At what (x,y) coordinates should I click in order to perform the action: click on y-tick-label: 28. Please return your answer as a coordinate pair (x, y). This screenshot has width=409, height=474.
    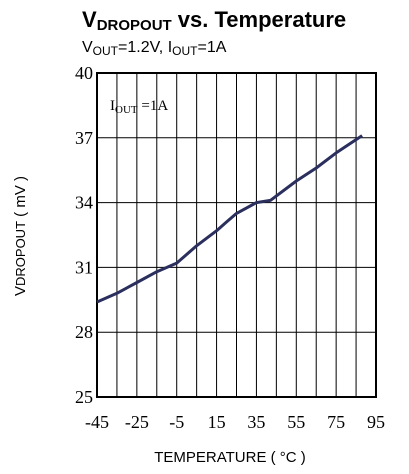
    Looking at the image, I should click on (84, 332).